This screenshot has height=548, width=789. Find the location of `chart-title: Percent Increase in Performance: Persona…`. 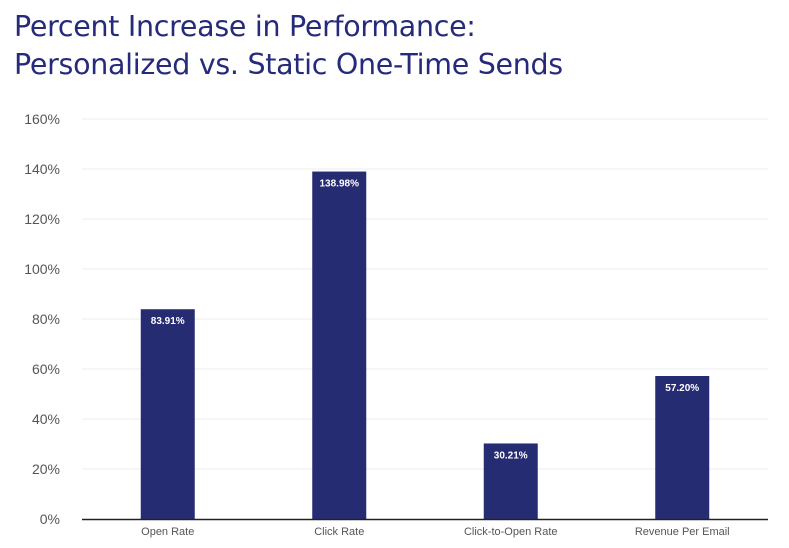

chart-title: Percent Increase in Performance: Persona… is located at coordinates (394, 46).